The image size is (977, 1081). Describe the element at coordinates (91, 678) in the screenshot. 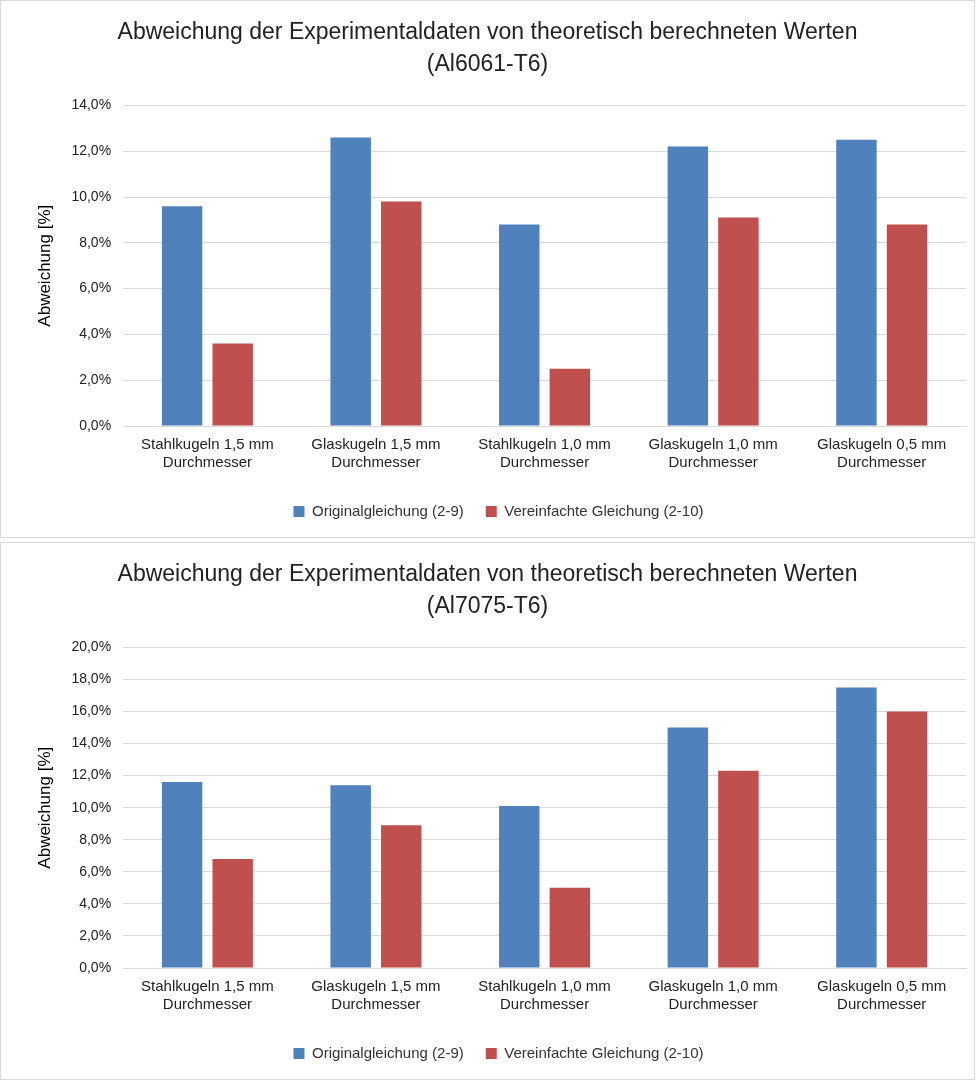

I see `y-tick-label: 18,0%` at that location.